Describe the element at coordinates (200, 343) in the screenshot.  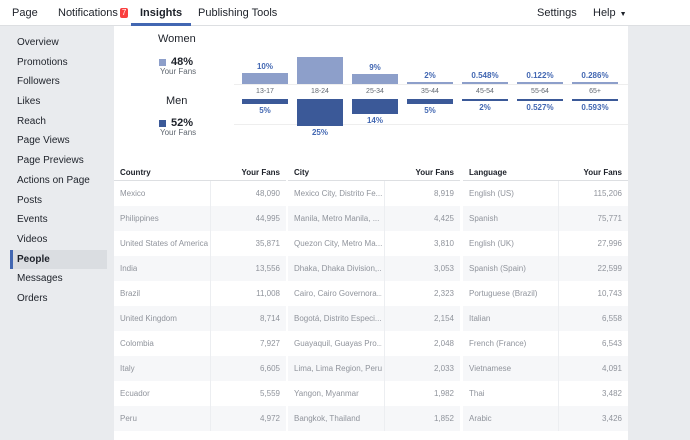
I see `table-row: Colombia 7,927` at that location.